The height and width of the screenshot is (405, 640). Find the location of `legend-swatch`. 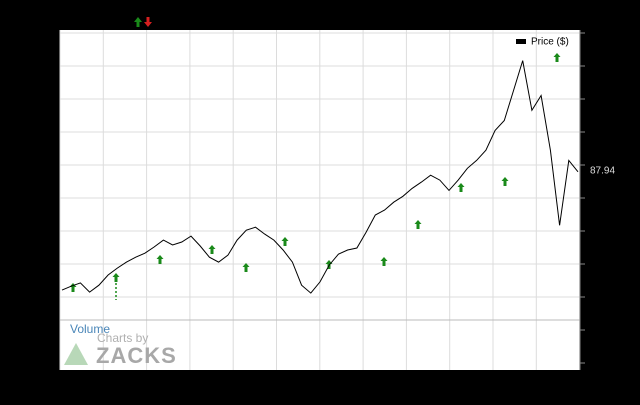

legend-swatch is located at coordinates (521, 41).